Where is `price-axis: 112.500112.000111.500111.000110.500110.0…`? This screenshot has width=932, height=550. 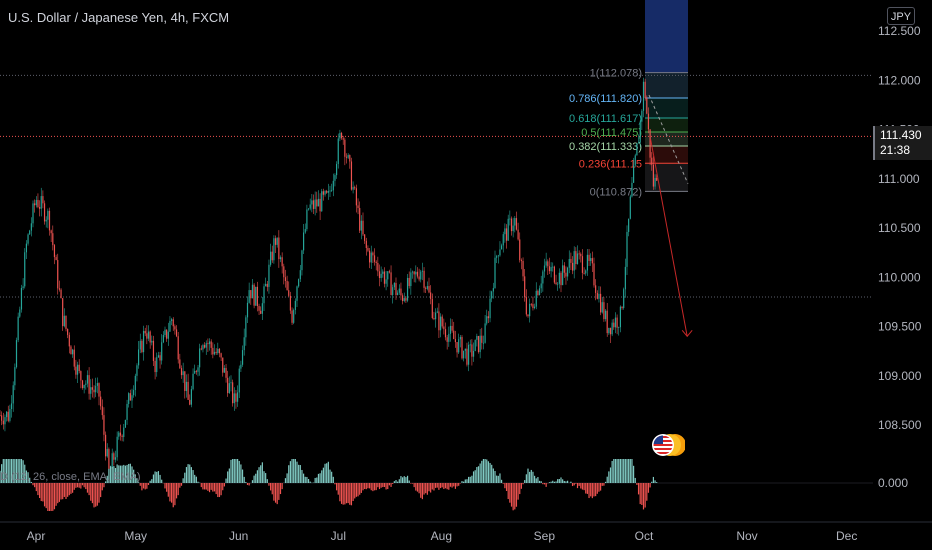
price-axis: 112.500112.000111.500111.000110.500110.0… is located at coordinates (900, 257).